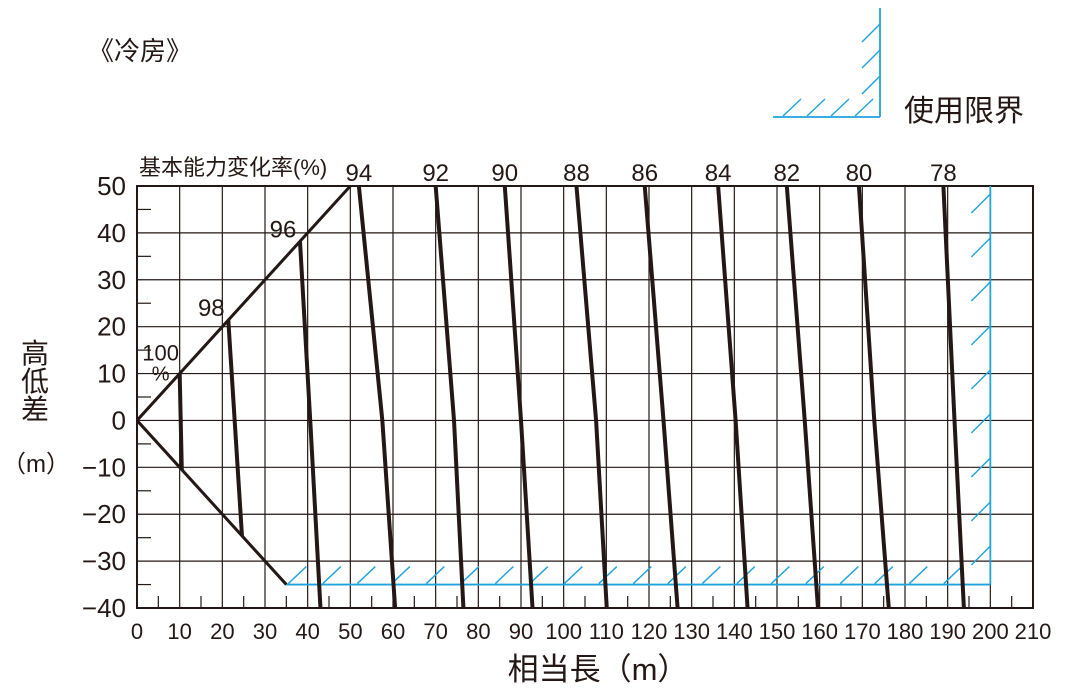 This screenshot has width=1067, height=689. Describe the element at coordinates (111, 327) in the screenshot. I see `y-tick-label: 20` at that location.